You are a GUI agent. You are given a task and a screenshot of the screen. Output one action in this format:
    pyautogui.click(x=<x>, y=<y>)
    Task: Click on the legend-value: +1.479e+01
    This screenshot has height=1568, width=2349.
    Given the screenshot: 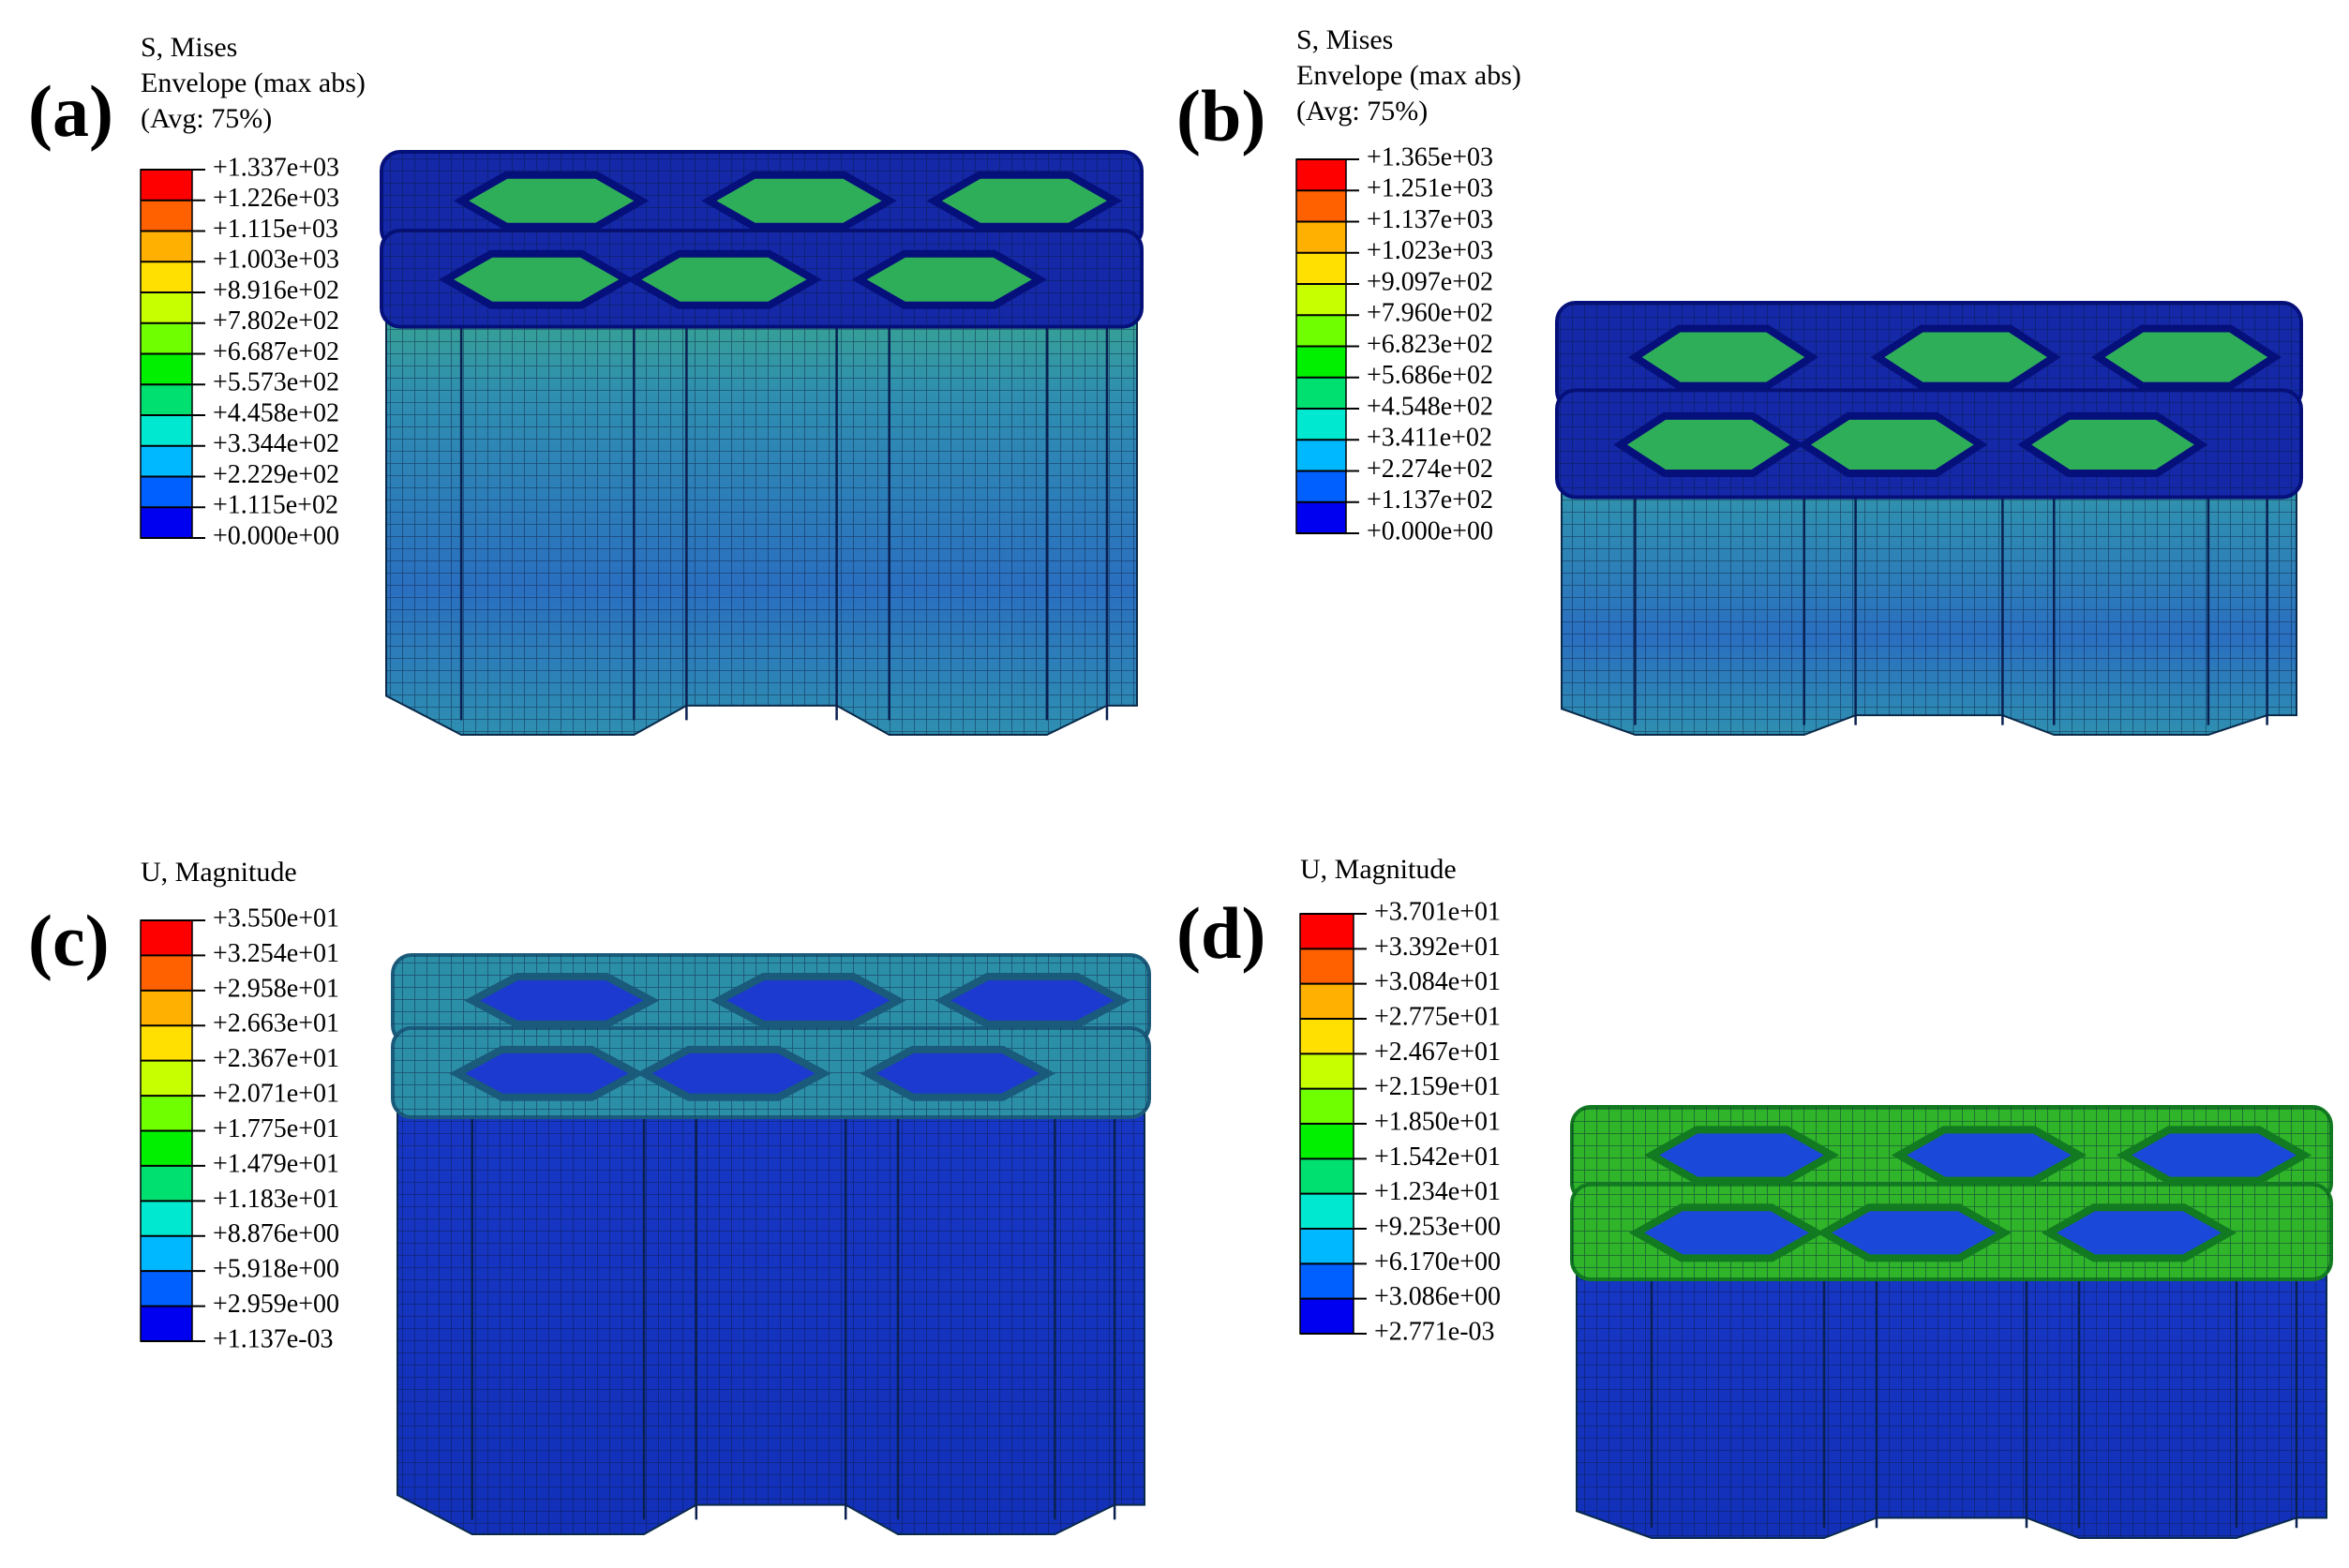 What is the action you would take?
    pyautogui.click(x=276, y=1164)
    